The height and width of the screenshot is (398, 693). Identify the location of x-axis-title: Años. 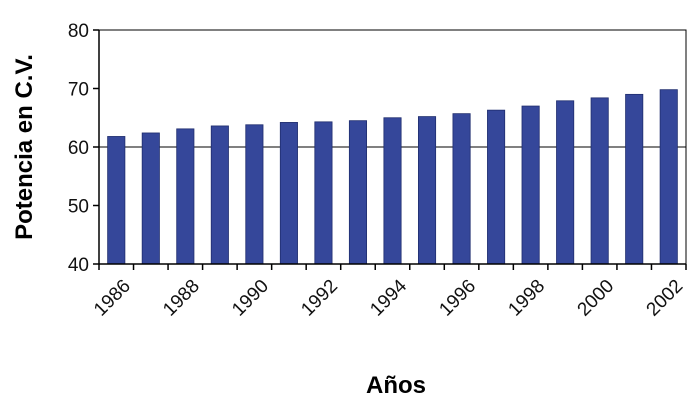
(396, 385).